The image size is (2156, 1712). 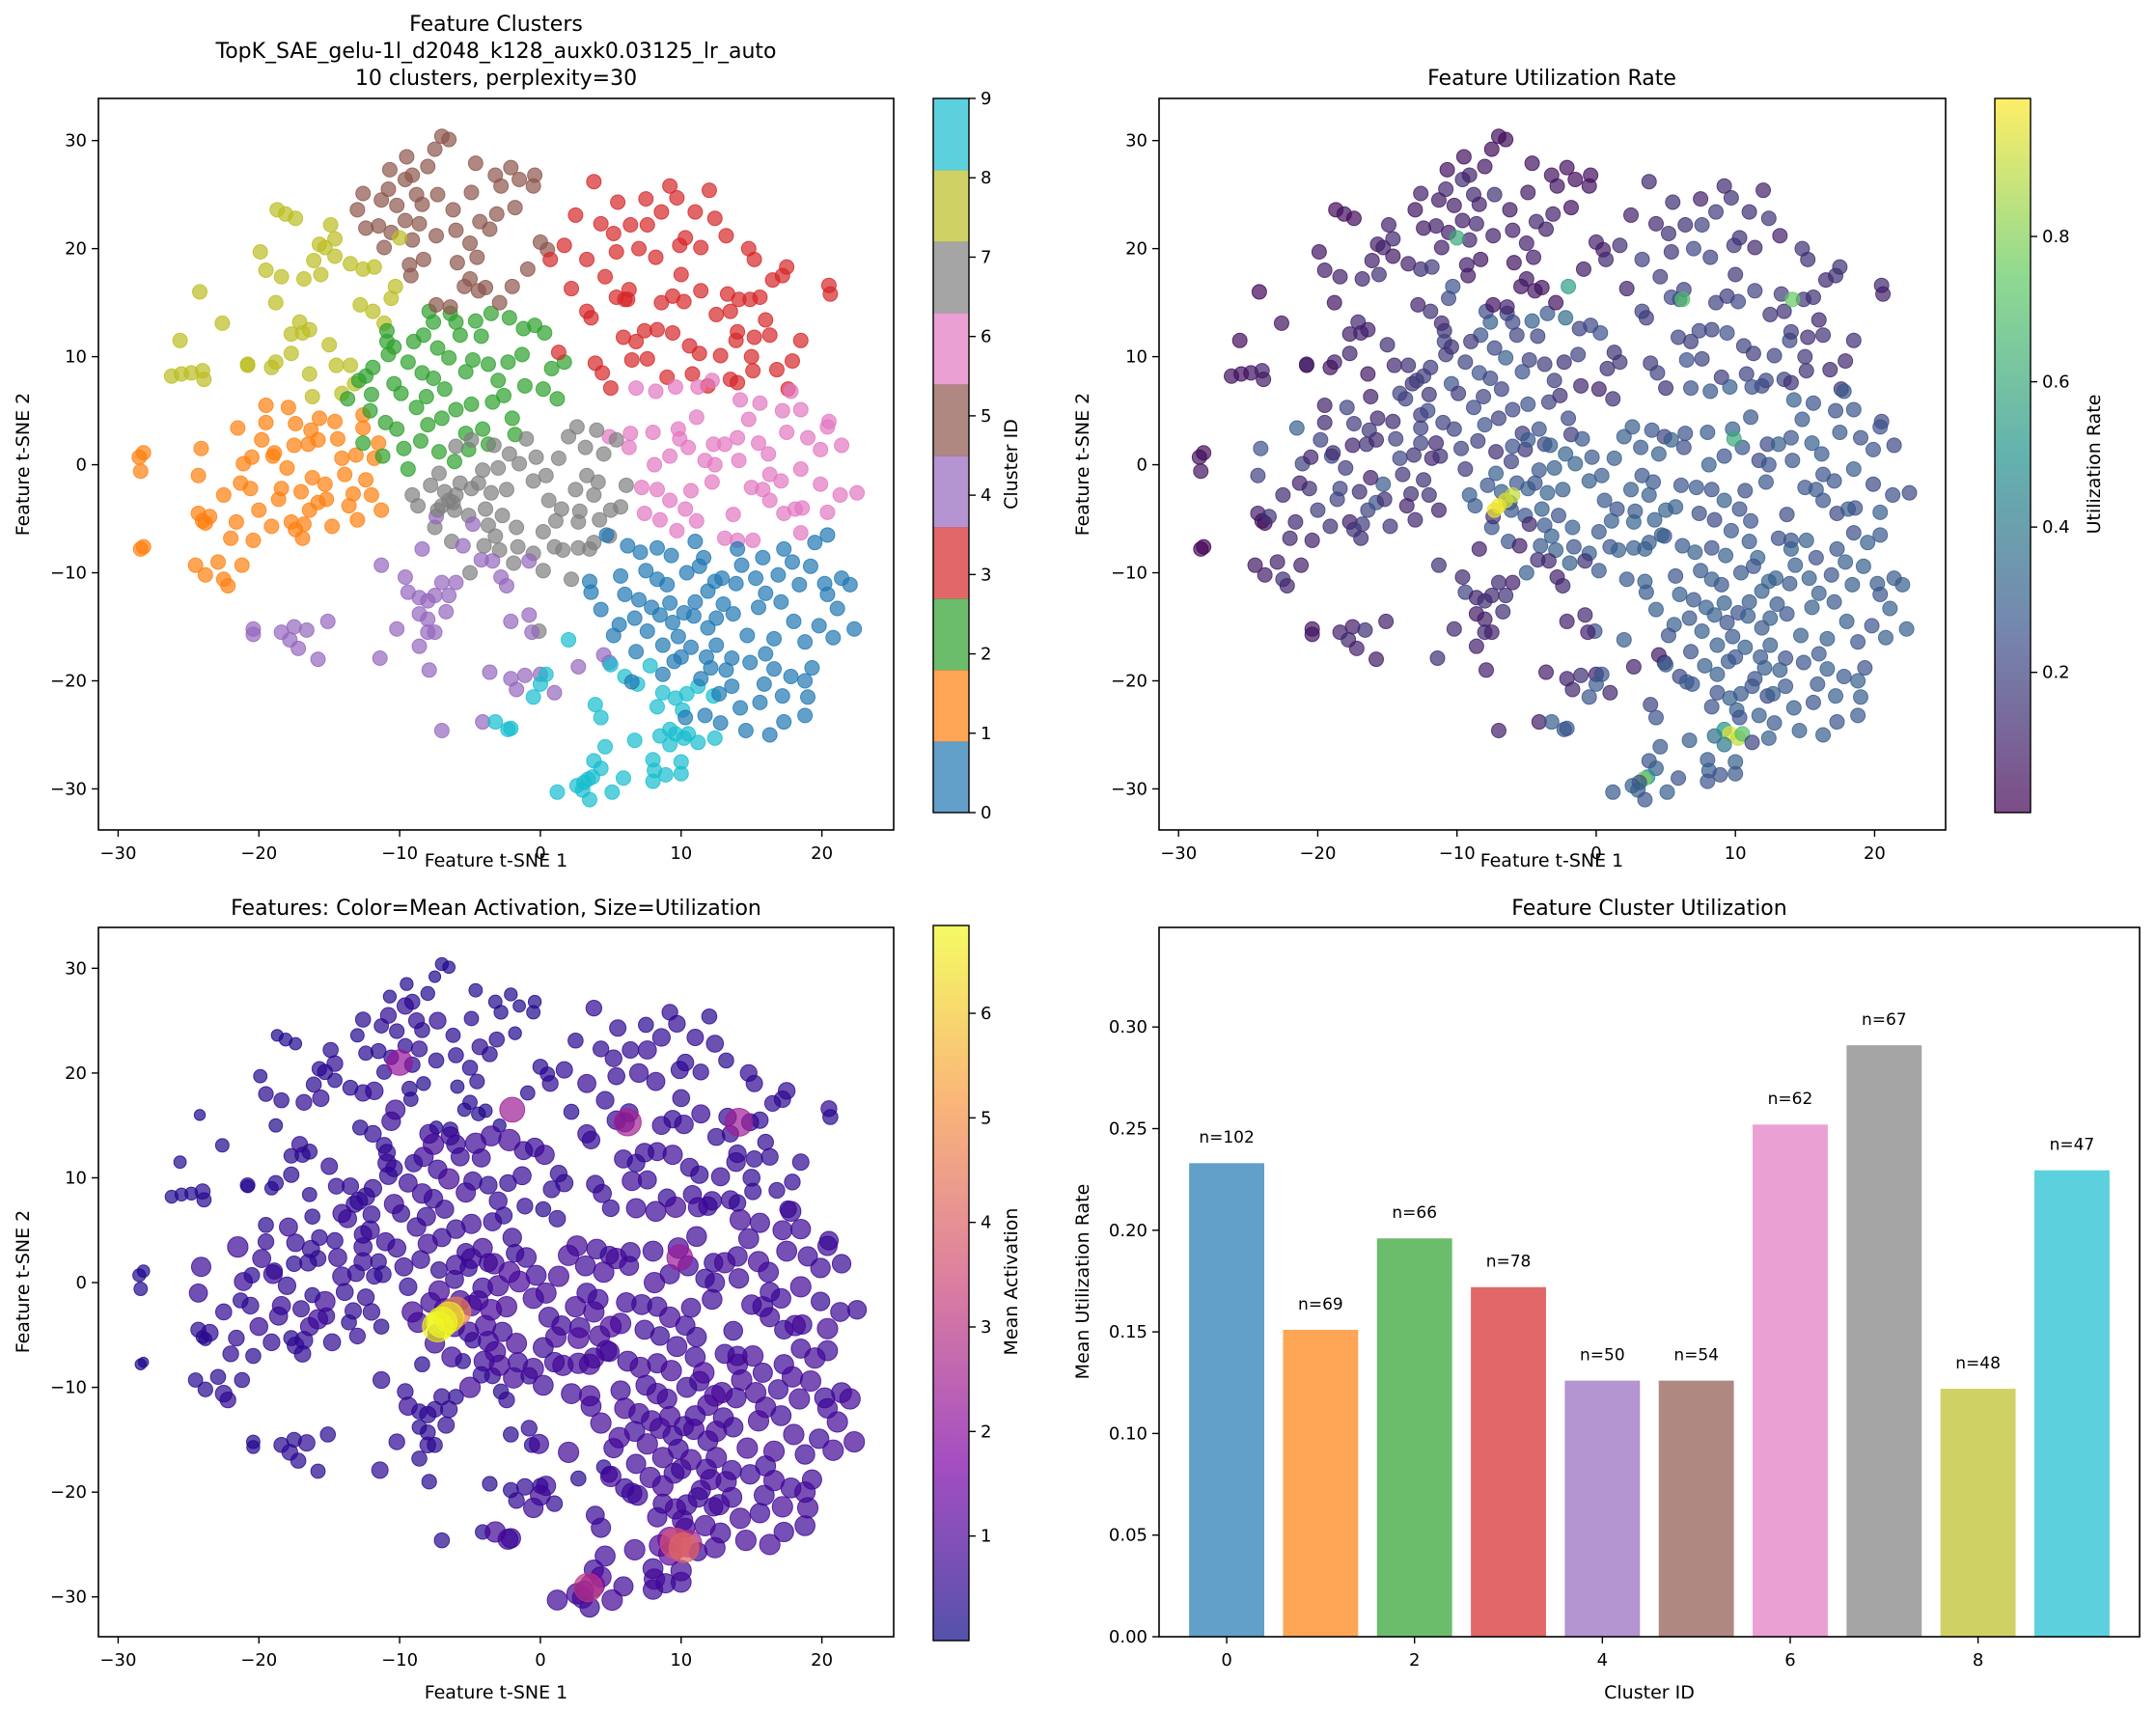 What do you see at coordinates (1736, 853) in the screenshot?
I see `x-tick-label: 10` at bounding box center [1736, 853].